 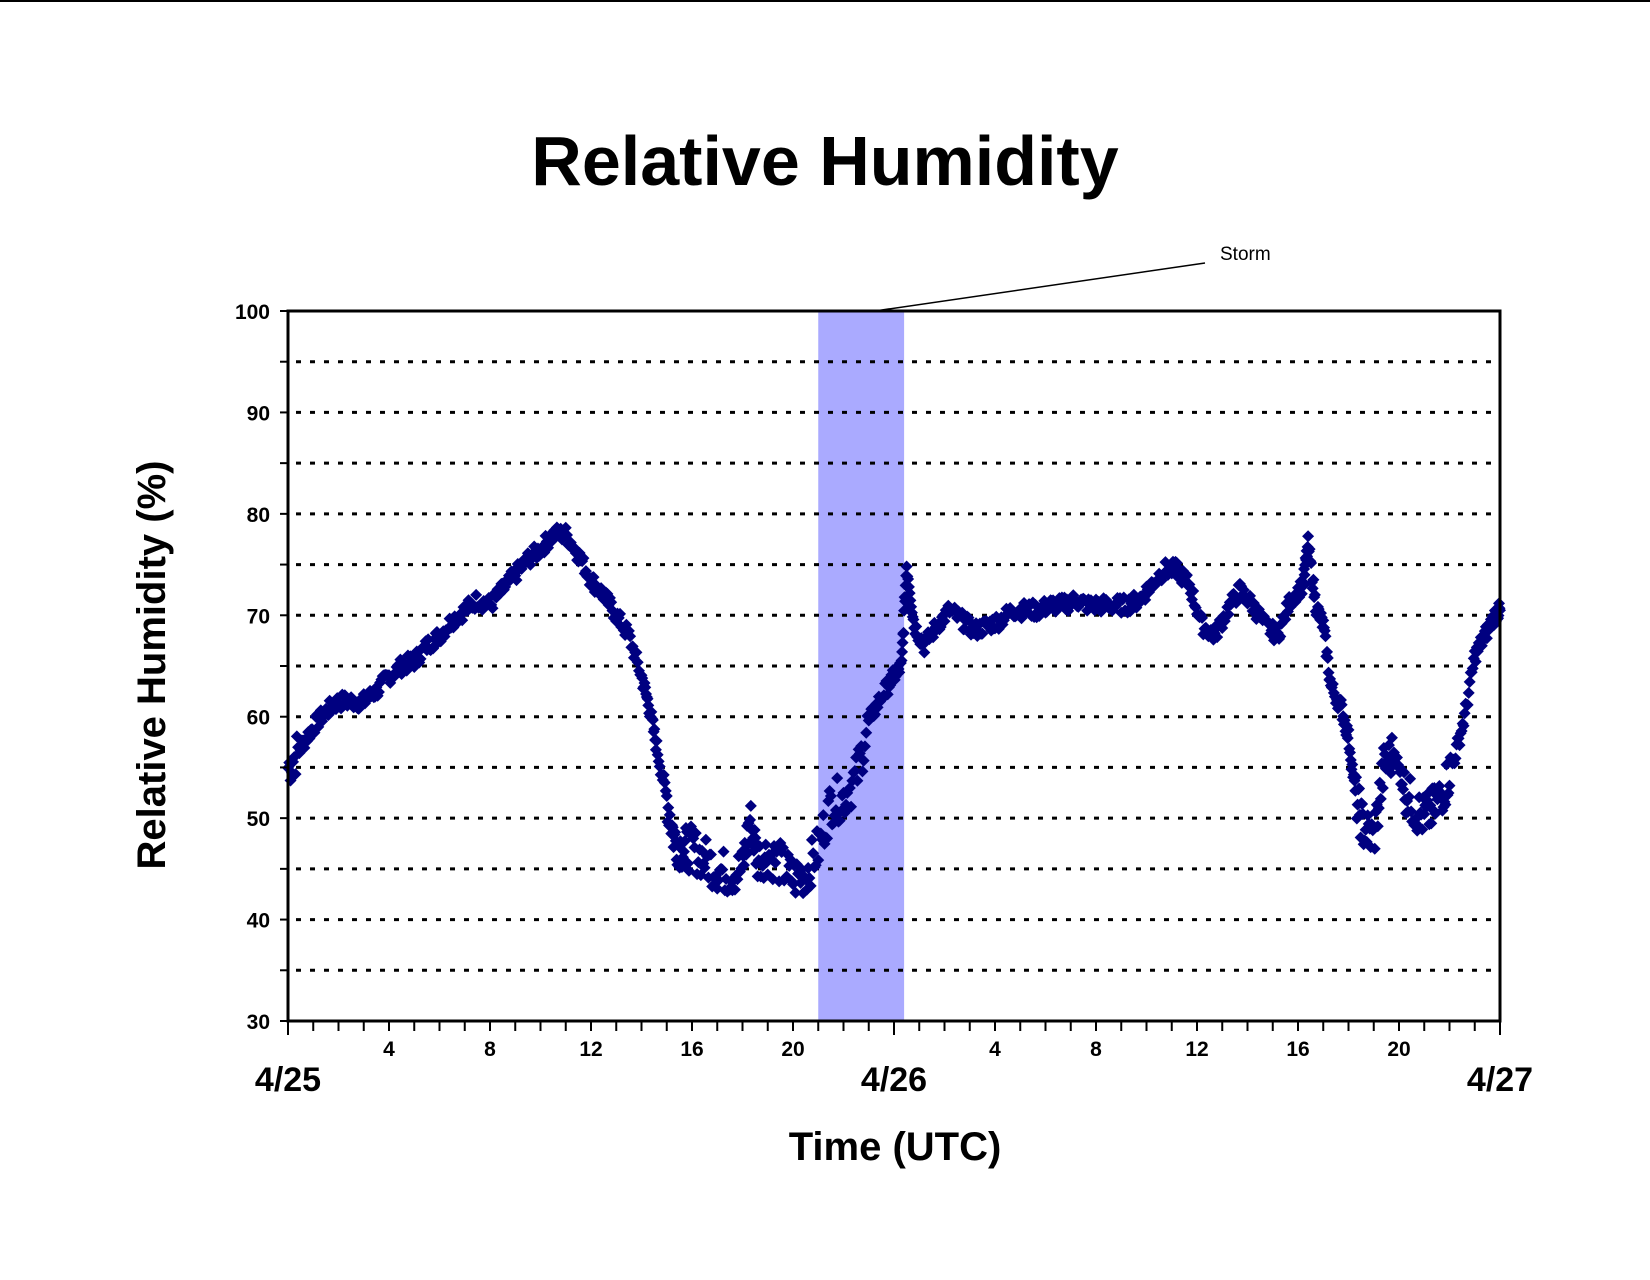 What do you see at coordinates (258, 616) in the screenshot?
I see `y-tick-label: 70` at bounding box center [258, 616].